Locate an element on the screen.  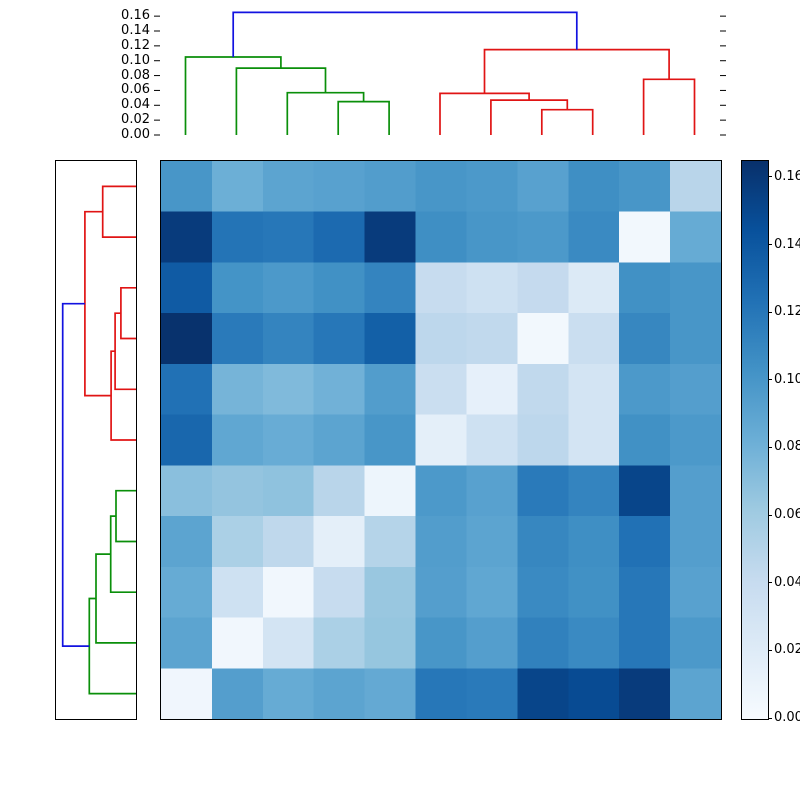
top-axis-tick-label: 0.06 is located at coordinates (135, 90).